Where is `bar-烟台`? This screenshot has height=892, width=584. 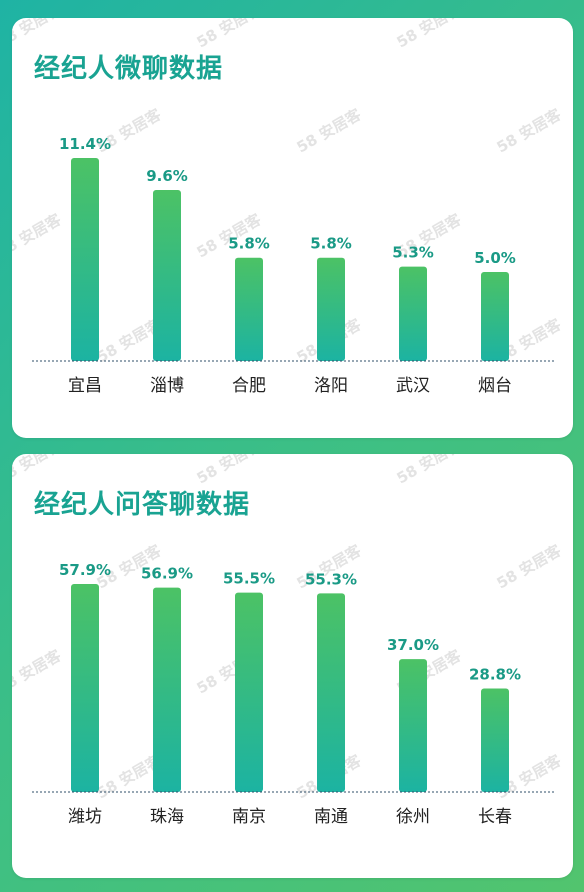 bar-烟台 is located at coordinates (495, 316).